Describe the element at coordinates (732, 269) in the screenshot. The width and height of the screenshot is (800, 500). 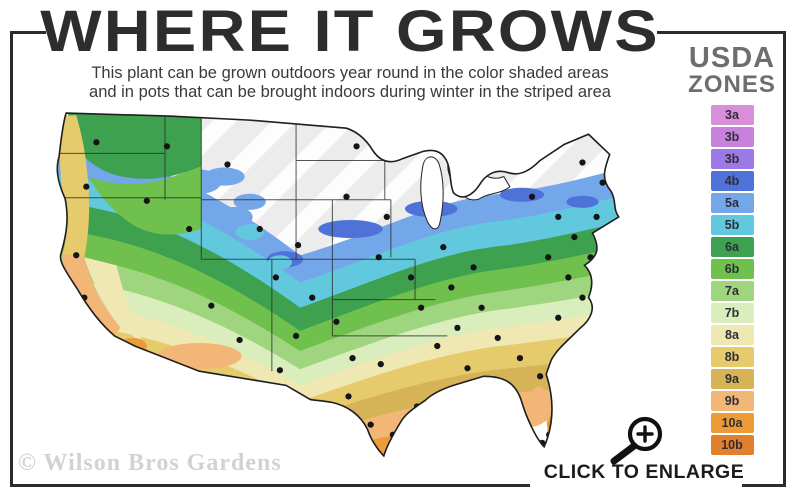
I see `zone-chip-6b: 6b` at that location.